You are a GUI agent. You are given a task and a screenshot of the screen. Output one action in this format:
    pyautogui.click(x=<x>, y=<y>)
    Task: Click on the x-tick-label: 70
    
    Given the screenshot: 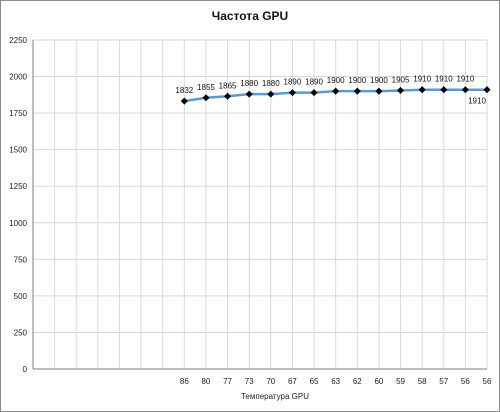 What is the action you would take?
    pyautogui.click(x=270, y=381)
    